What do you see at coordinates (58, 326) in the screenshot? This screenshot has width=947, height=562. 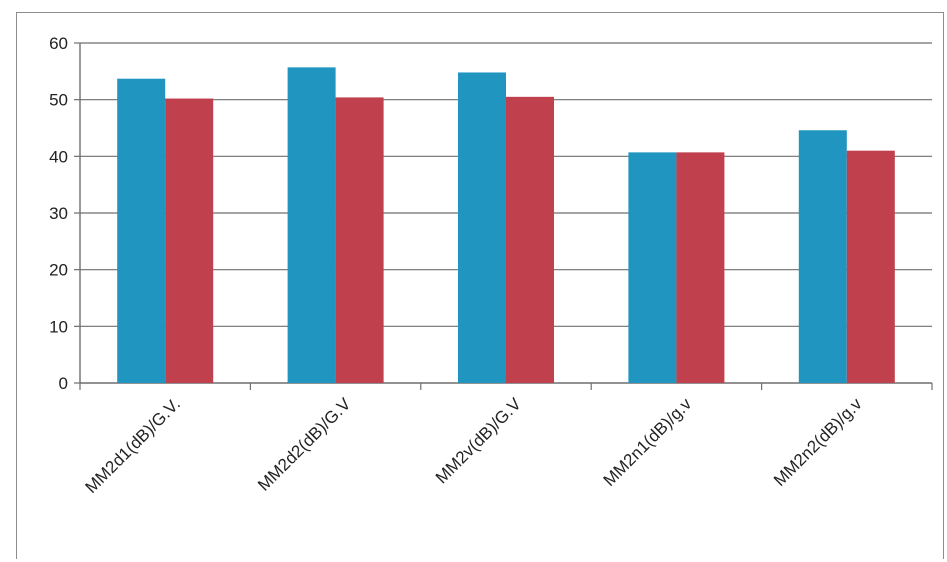 I see `y-tick-label: 10` at bounding box center [58, 326].